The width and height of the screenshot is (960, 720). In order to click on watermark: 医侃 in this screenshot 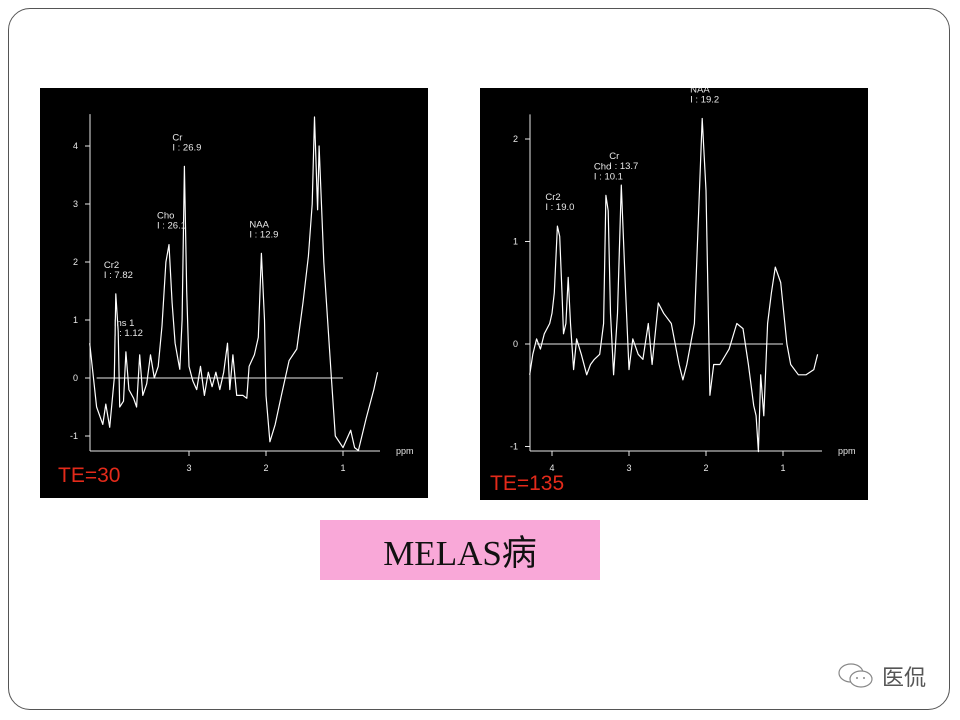, I will do `click(881, 676)`.